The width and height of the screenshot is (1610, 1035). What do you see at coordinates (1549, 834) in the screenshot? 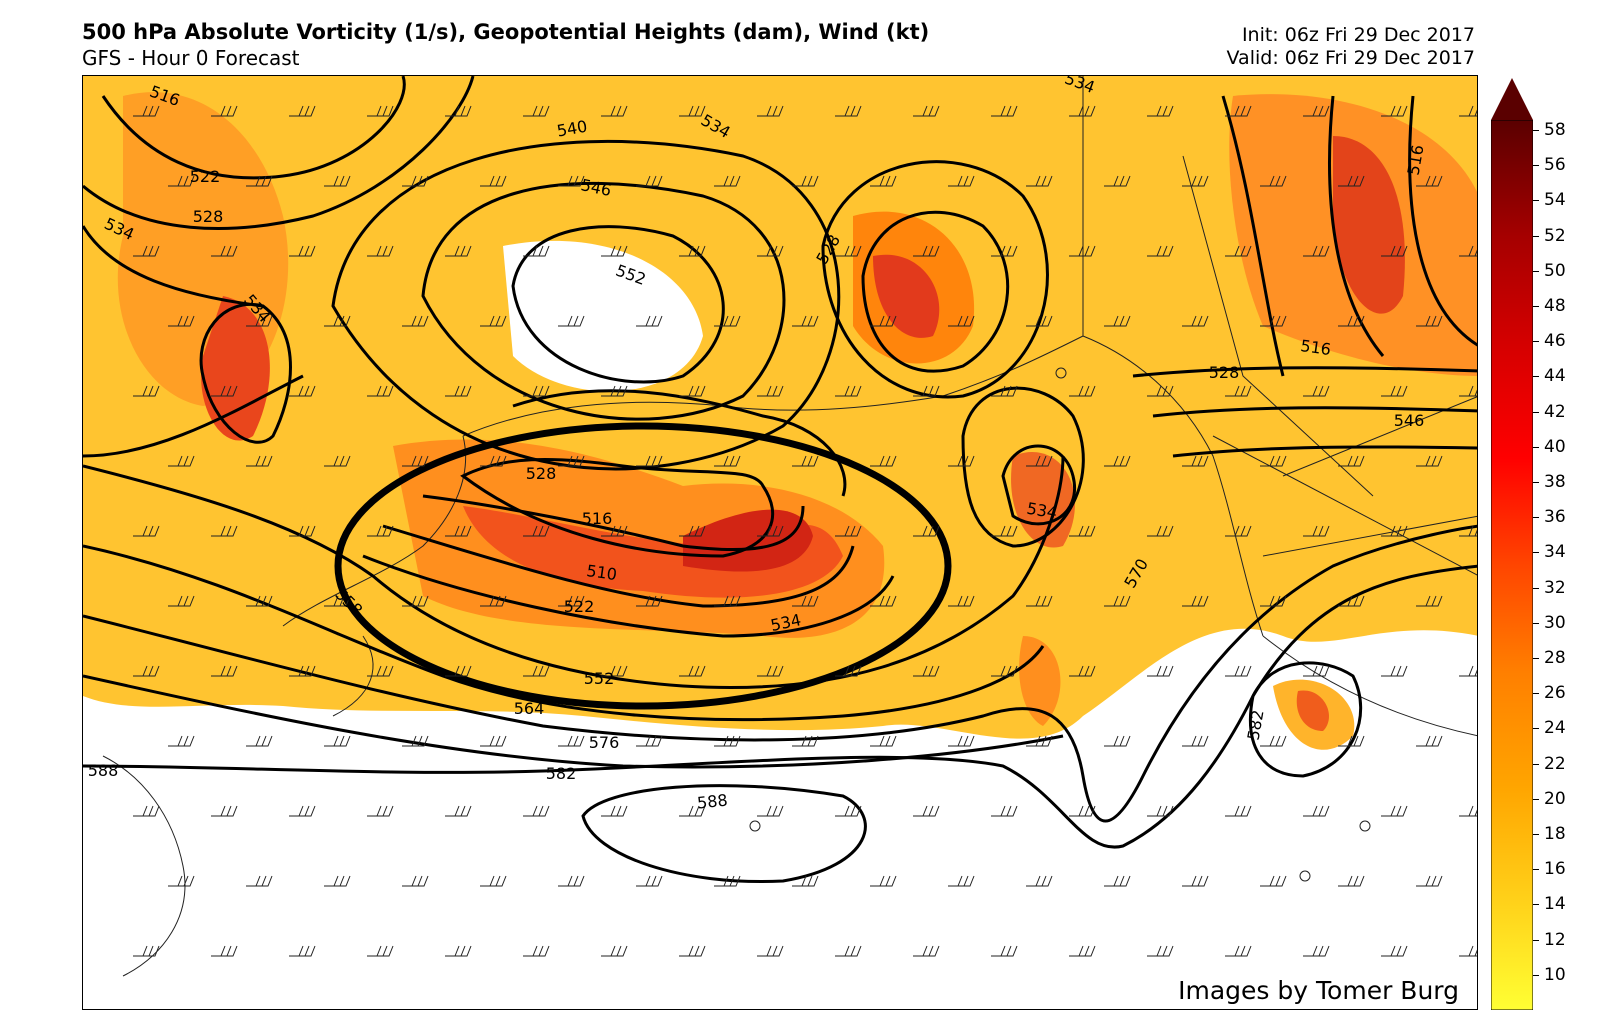
I see `colorbar-tick-label: 18` at bounding box center [1549, 834].